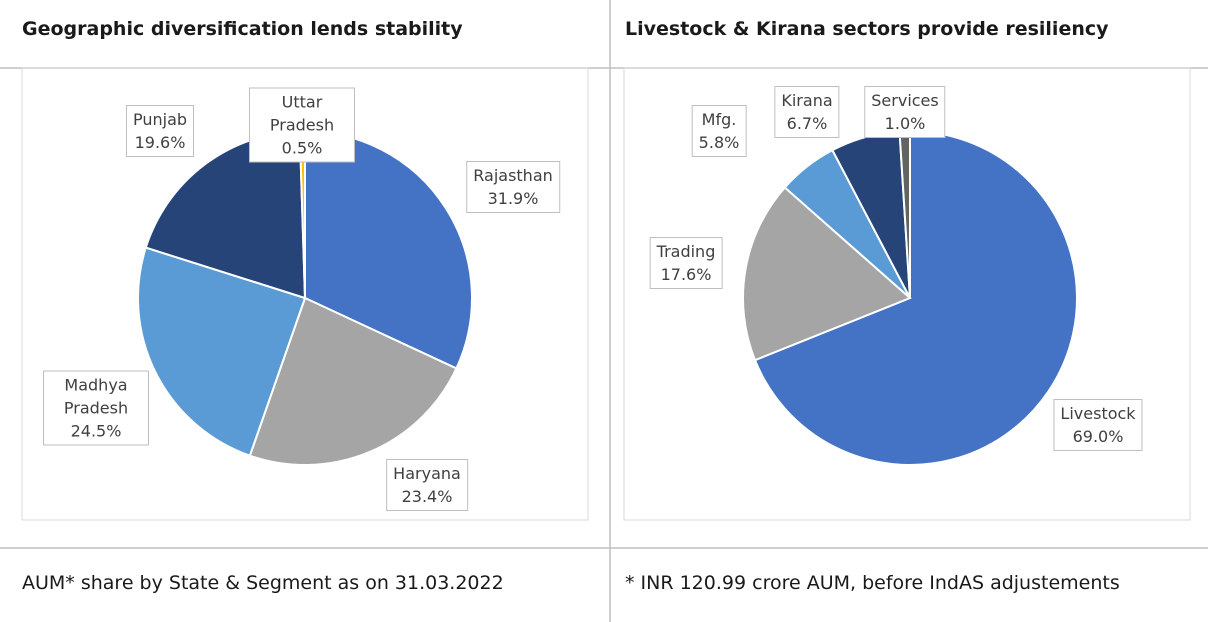 The width and height of the screenshot is (1208, 622). I want to click on label-name: Uttar Pradesh, so click(302, 113).